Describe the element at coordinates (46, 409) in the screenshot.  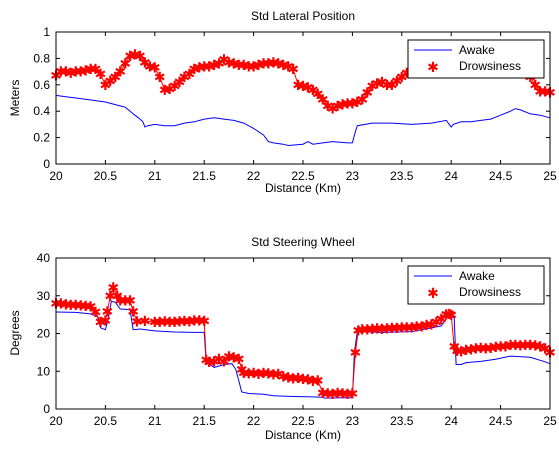
I see `y-tick-label: 0` at that location.